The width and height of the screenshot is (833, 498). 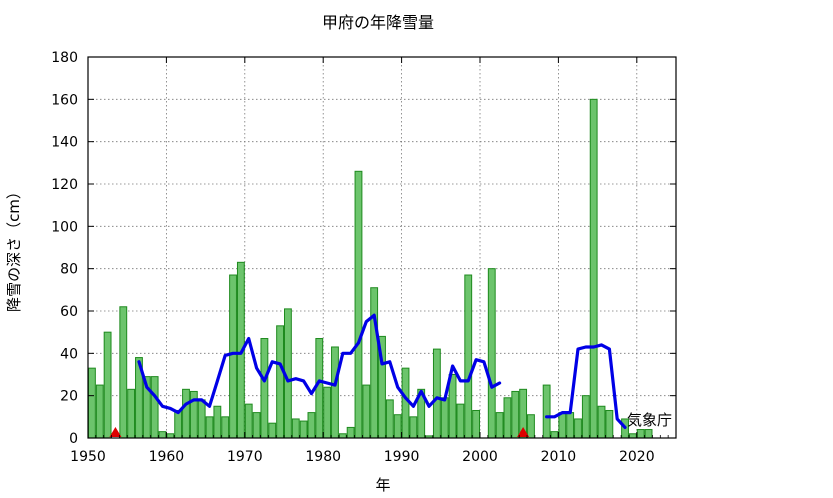 What do you see at coordinates (609, 424) in the screenshot?
I see `bar-2016` at bounding box center [609, 424].